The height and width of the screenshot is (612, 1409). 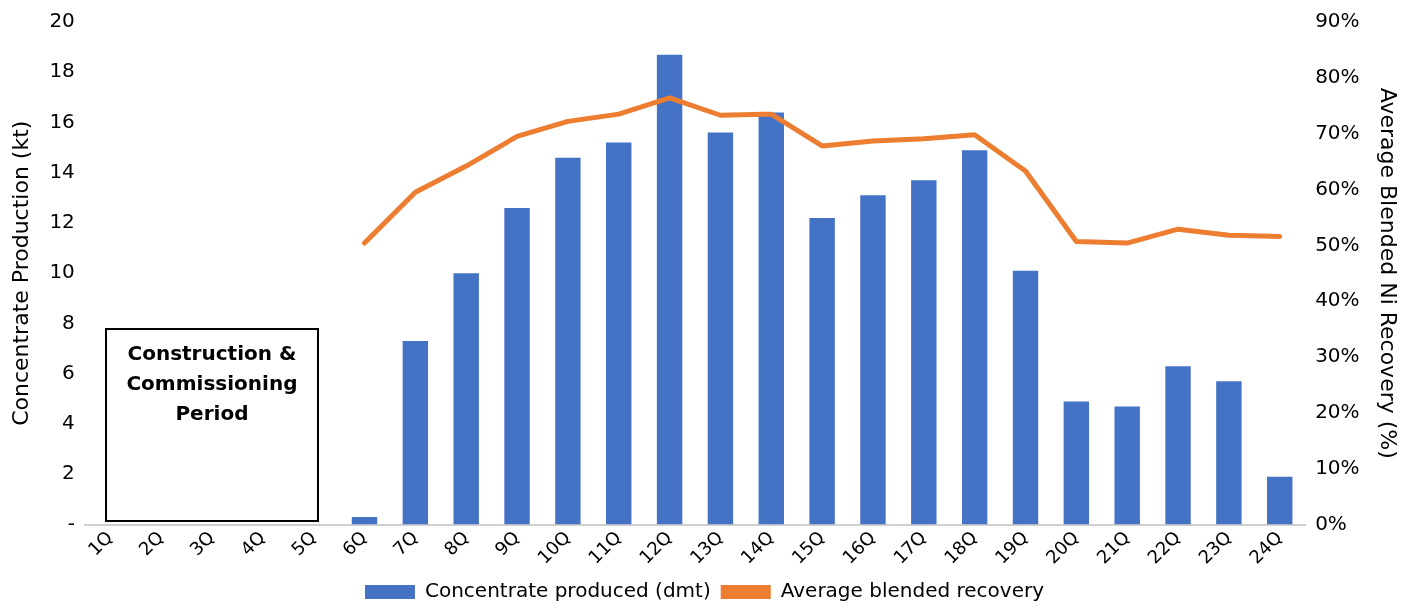 What do you see at coordinates (68, 422) in the screenshot?
I see `y-tick-label: 4` at bounding box center [68, 422].